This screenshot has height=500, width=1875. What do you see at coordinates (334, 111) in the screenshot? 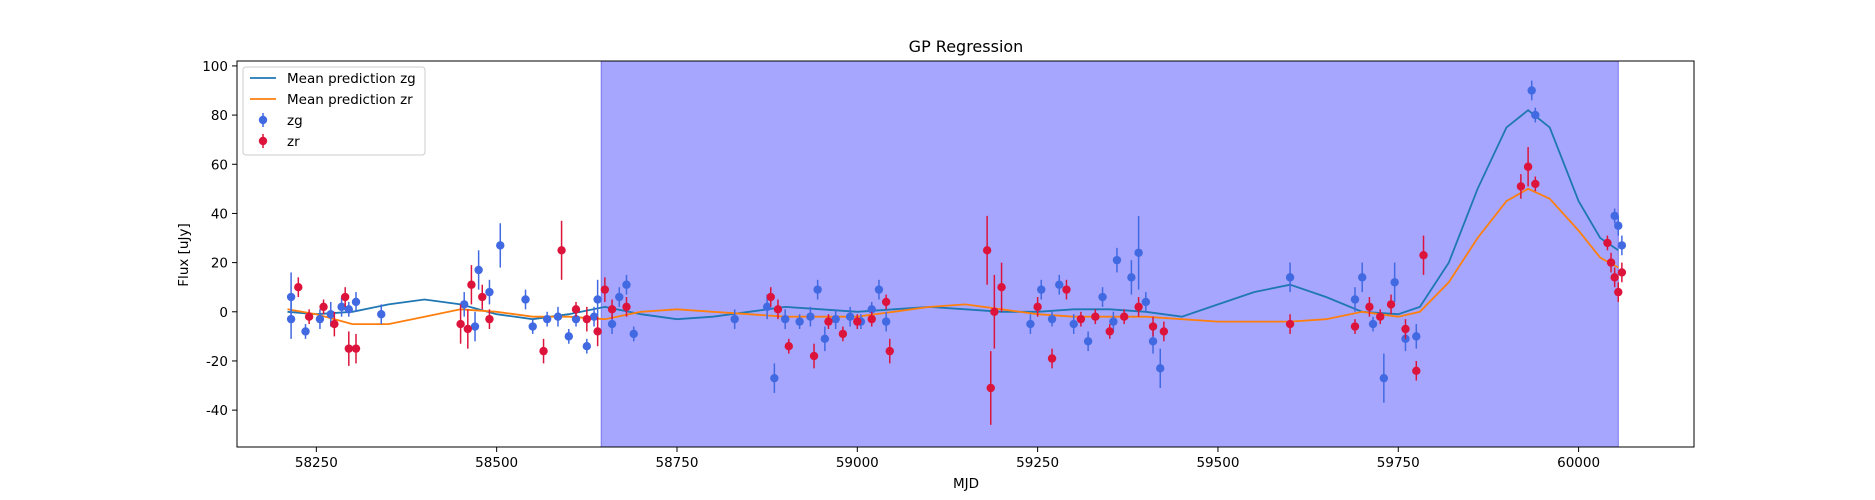
I see `legend-box` at bounding box center [334, 111].